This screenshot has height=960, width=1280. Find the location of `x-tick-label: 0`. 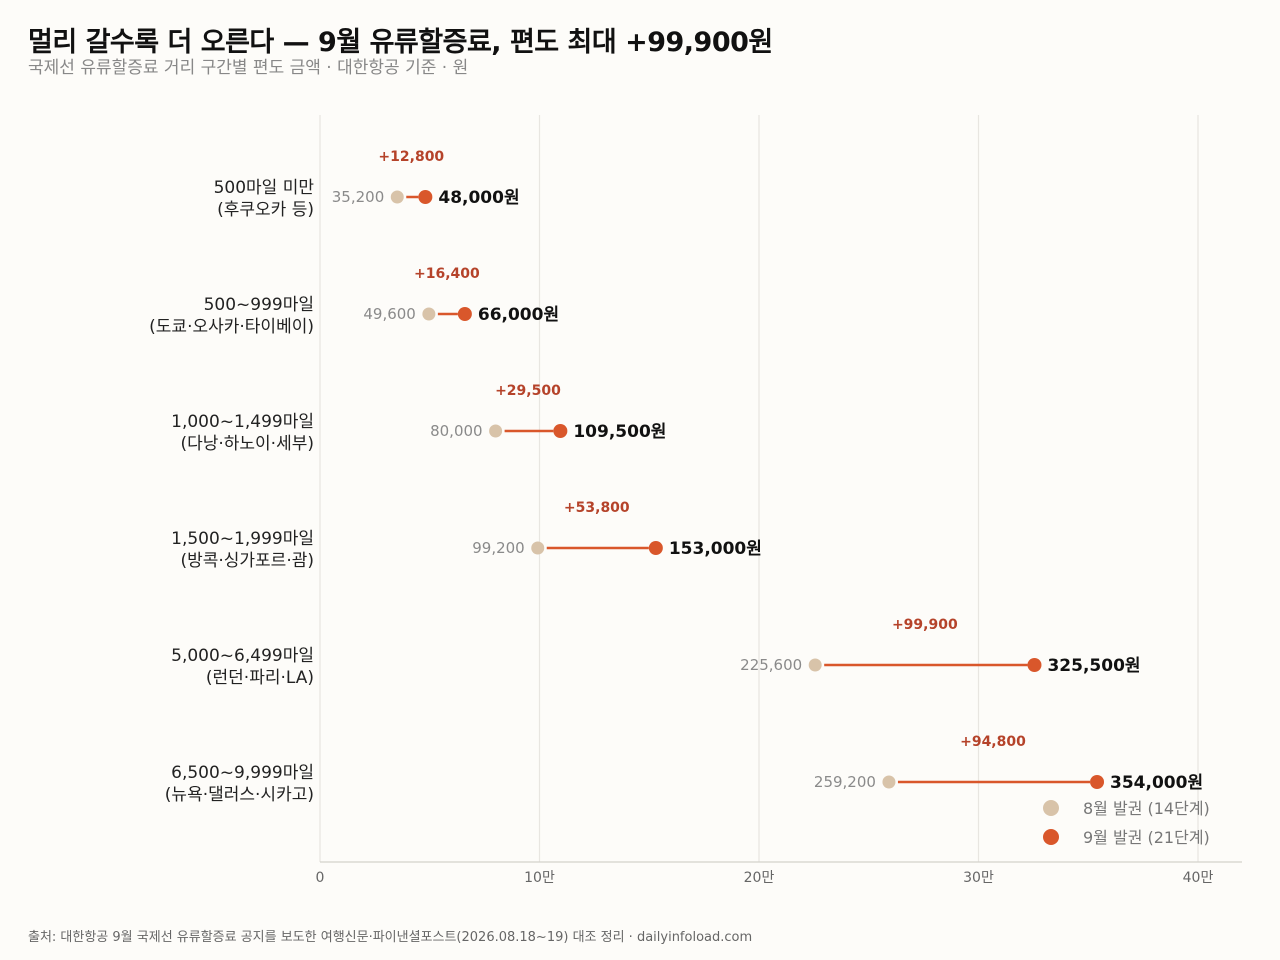

x-tick-label: 0 is located at coordinates (320, 878).